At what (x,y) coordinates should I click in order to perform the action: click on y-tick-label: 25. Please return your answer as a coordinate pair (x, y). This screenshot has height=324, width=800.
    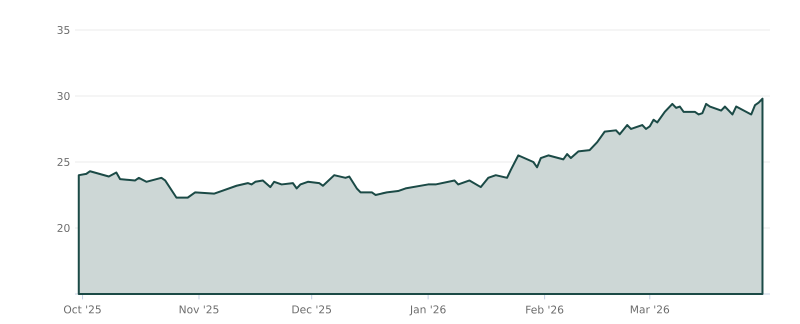
    Looking at the image, I should click on (64, 162).